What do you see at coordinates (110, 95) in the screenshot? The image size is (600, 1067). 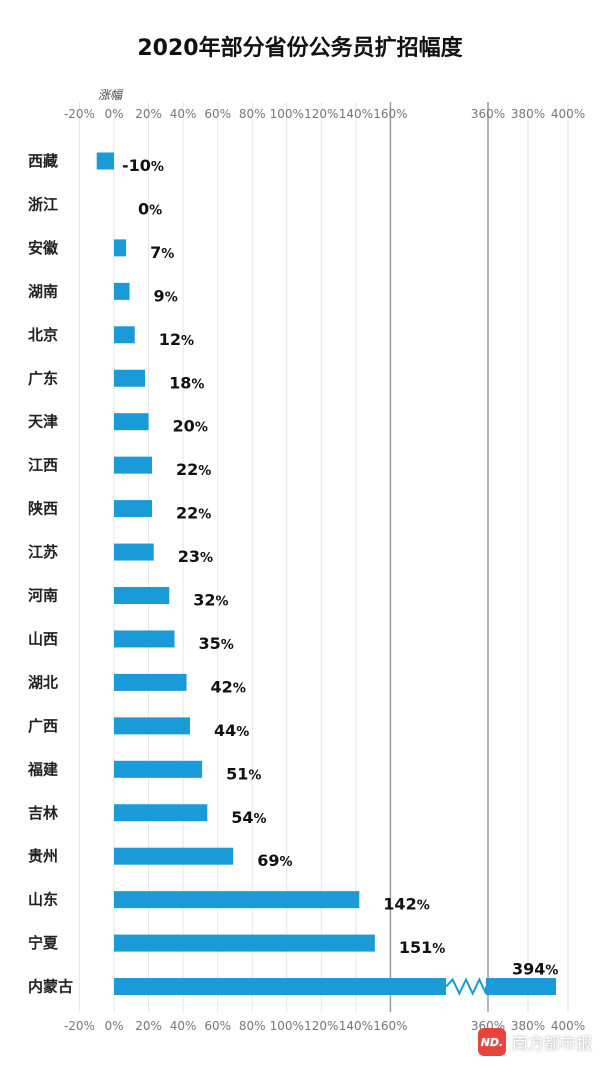 I see `x-axis-label: 涨幅` at bounding box center [110, 95].